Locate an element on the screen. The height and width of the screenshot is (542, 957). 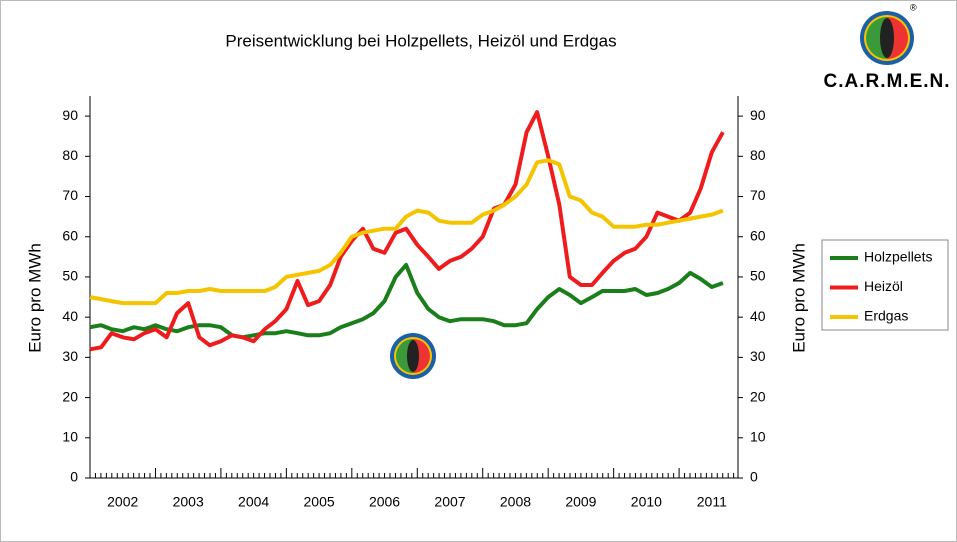
y2-tick-label: 60 is located at coordinates (758, 235).